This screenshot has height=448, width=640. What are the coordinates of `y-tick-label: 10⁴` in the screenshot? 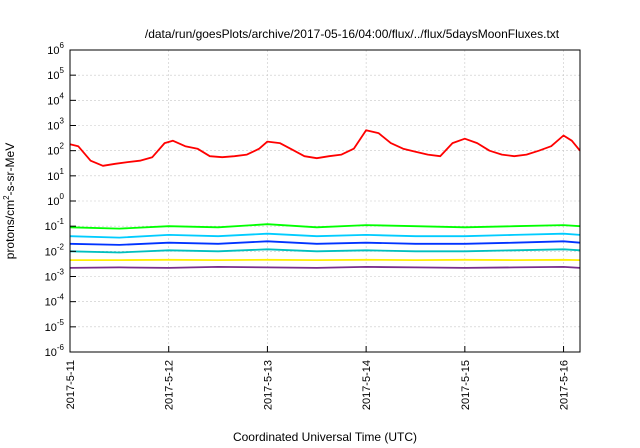 It's located at (55, 99).